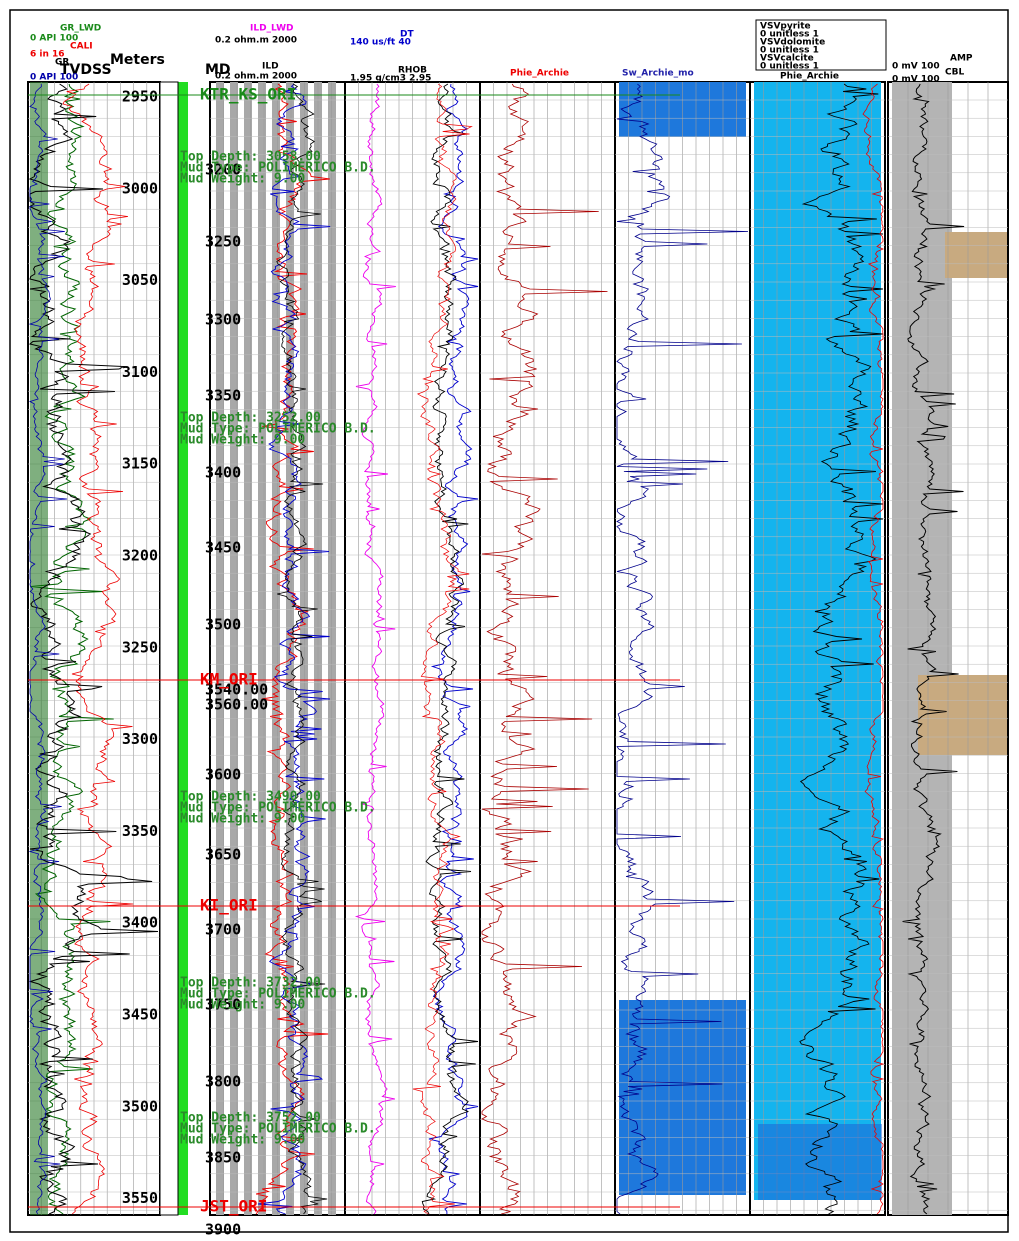 Image resolution: width=1019 pixels, height=1241 pixels. Describe the element at coordinates (140, 647) in the screenshot. I see `tvdss-depth: 3250` at that location.